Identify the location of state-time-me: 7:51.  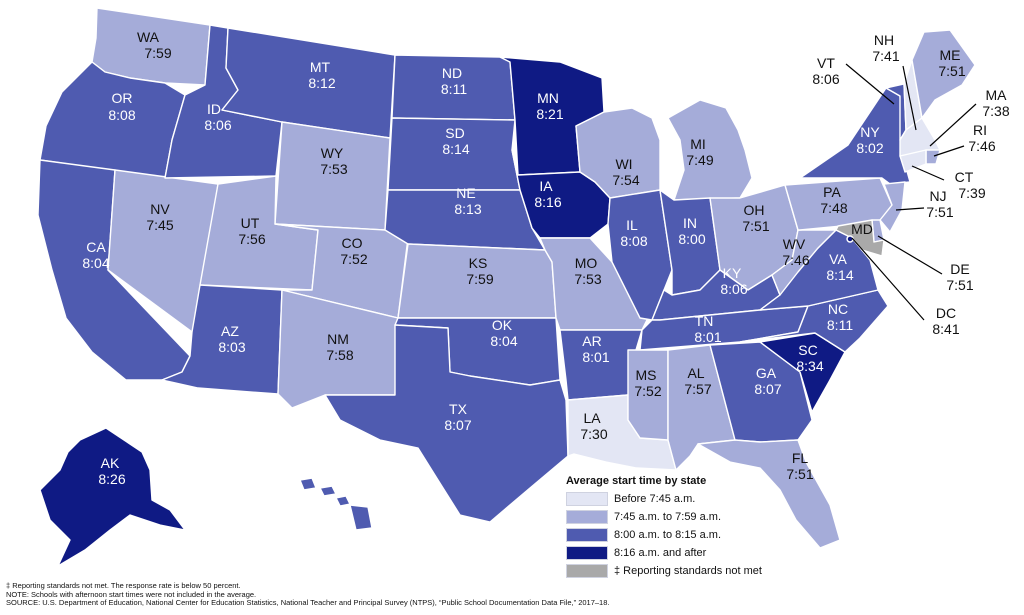
(951, 71).